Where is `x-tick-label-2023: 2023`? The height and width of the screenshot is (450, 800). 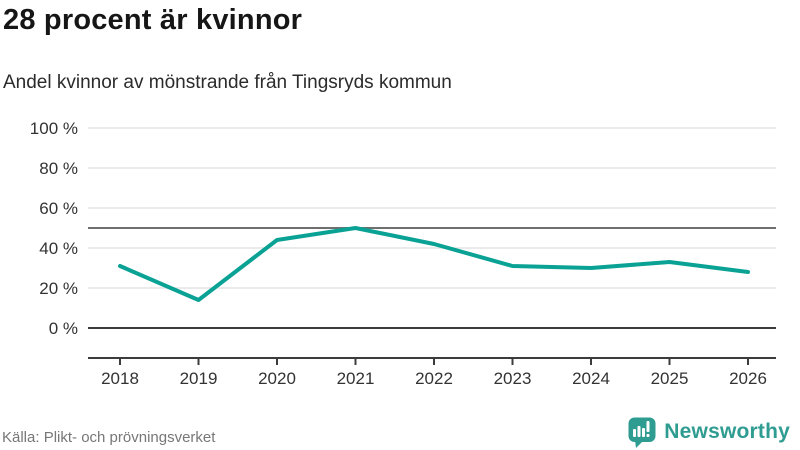
x-tick-label-2023: 2023 is located at coordinates (513, 378).